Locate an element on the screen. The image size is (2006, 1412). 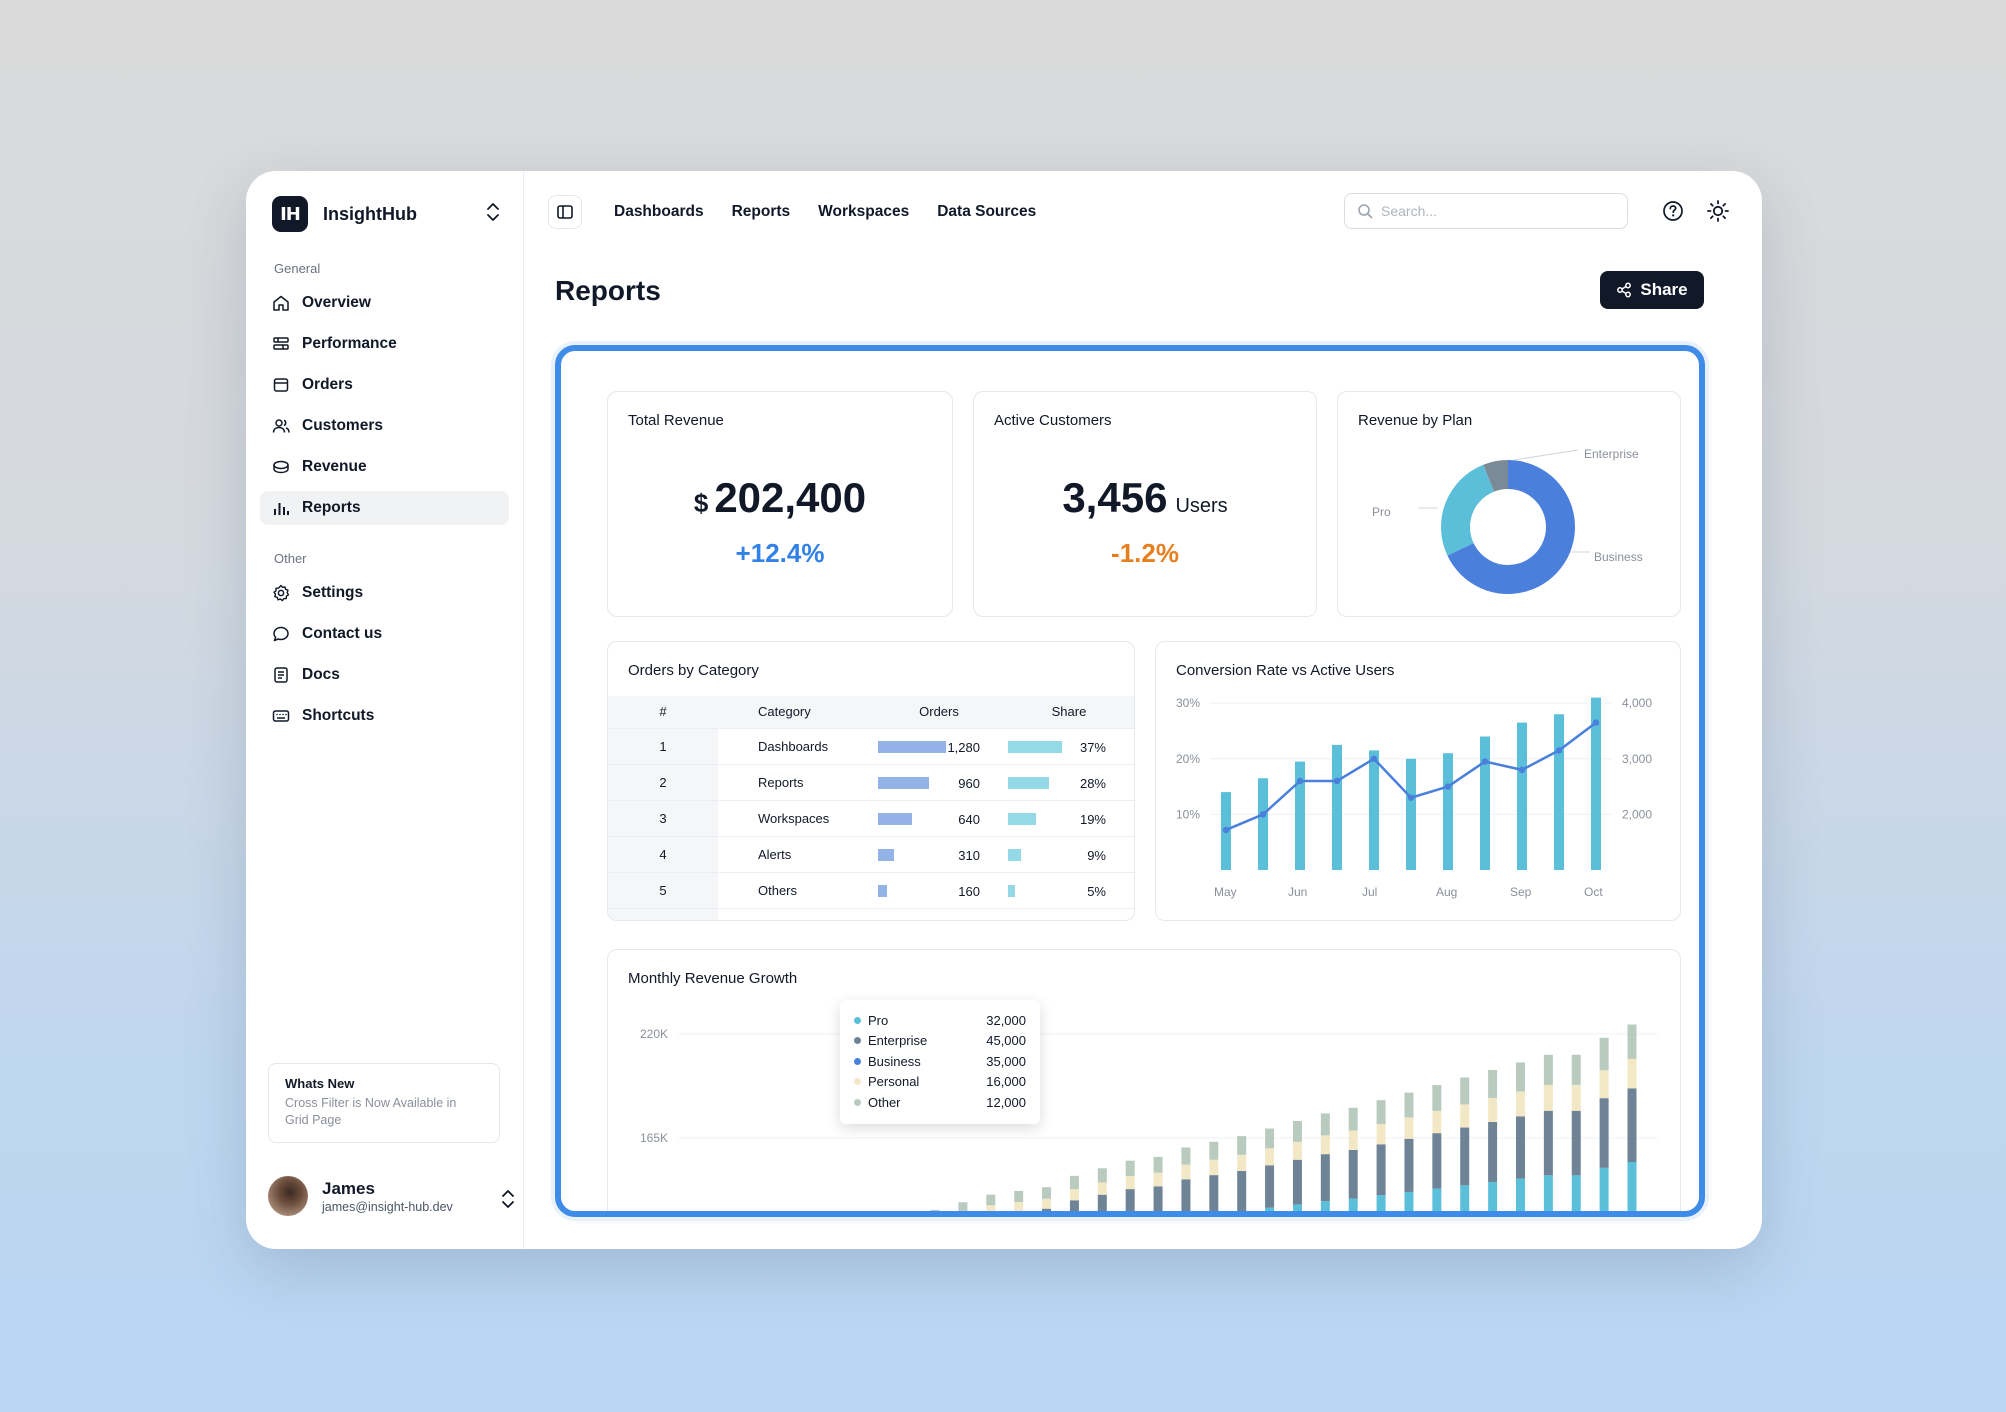
share-button: Share is located at coordinates (1652, 290).